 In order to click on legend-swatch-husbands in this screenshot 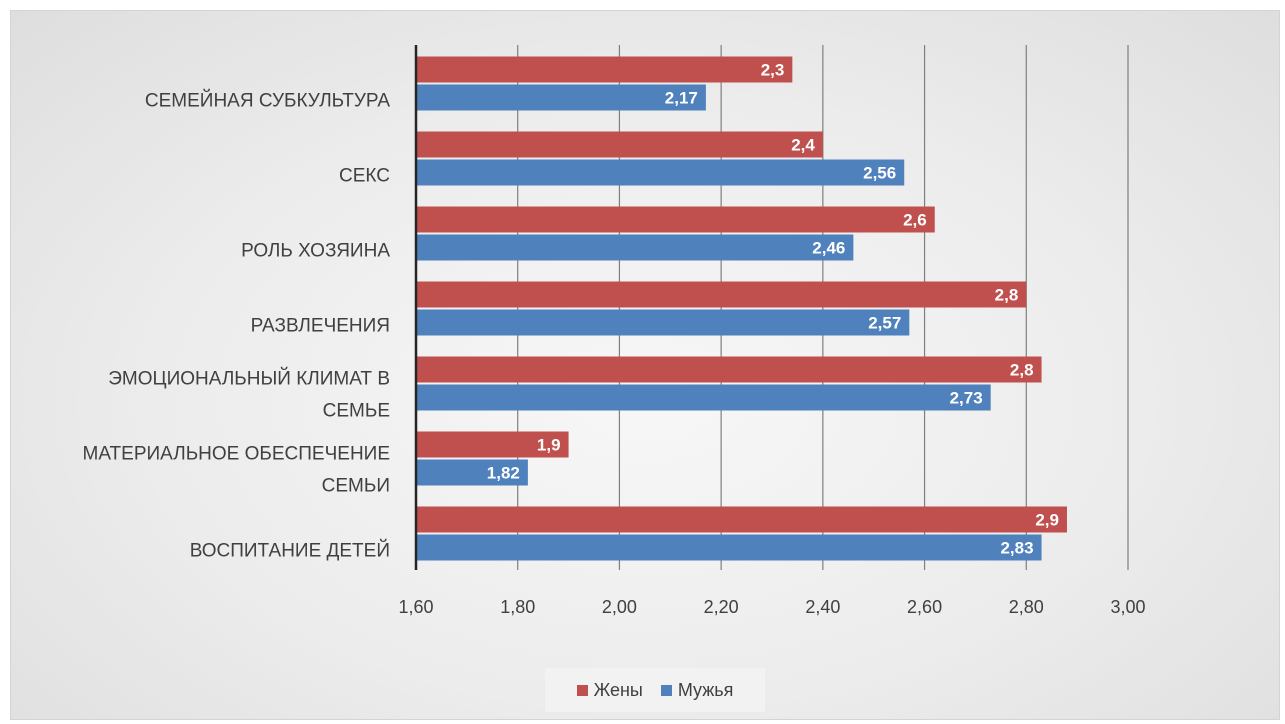, I will do `click(666, 690)`.